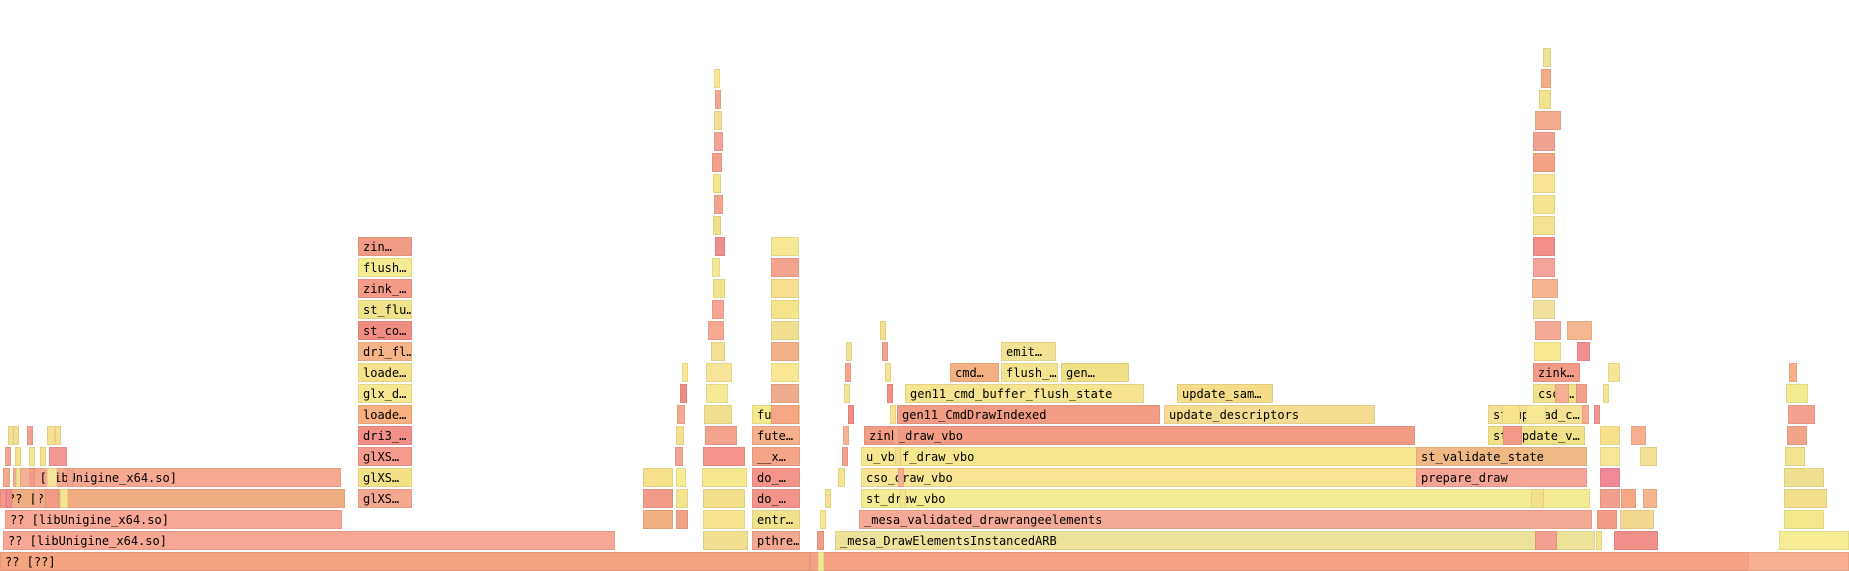  What do you see at coordinates (1225, 519) in the screenshot?
I see `frame-mesa-validated-drawrangeelements: _mesa_validated_drawrangeelements` at bounding box center [1225, 519].